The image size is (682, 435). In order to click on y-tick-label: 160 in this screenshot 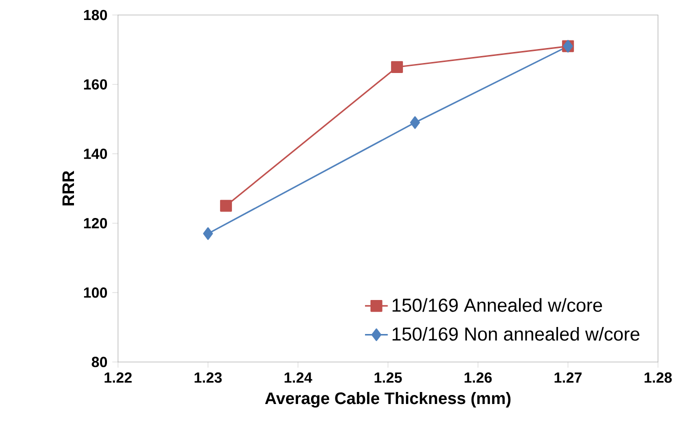, I will do `click(95, 84)`.